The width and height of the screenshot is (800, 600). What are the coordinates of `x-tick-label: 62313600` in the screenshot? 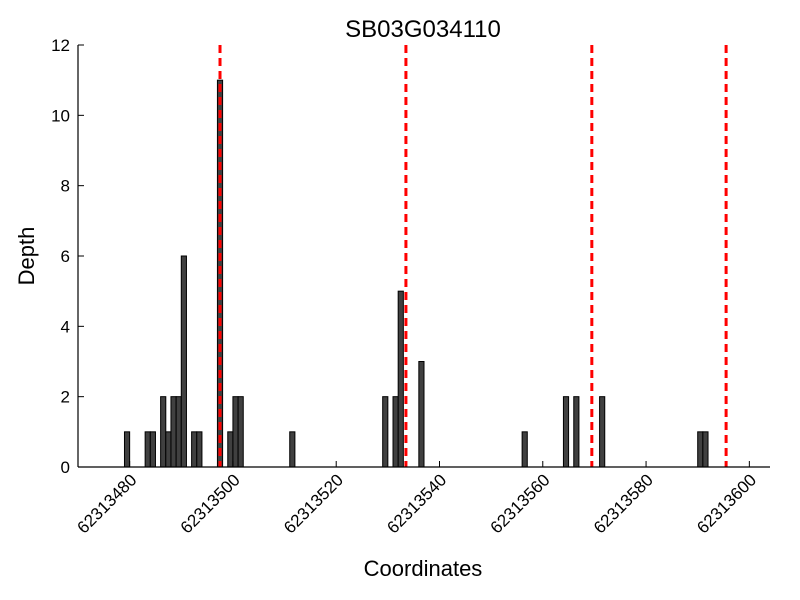 It's located at (726, 503).